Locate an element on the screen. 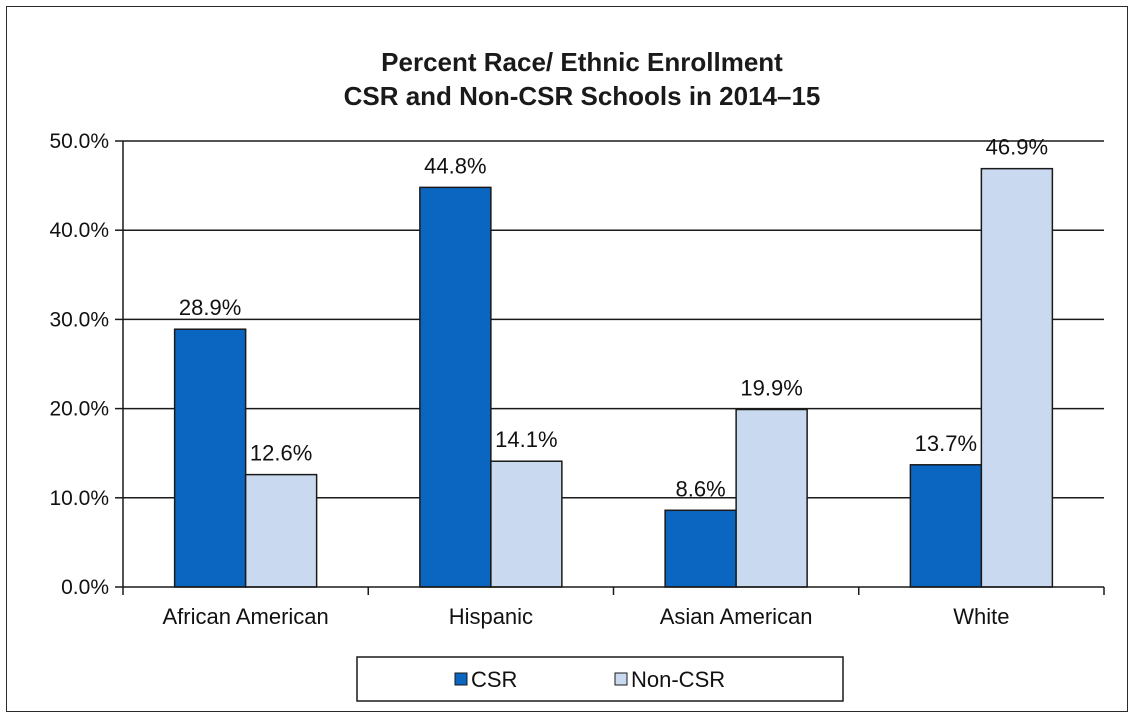 The image size is (1140, 723). data-label: 44.8% is located at coordinates (455, 165).